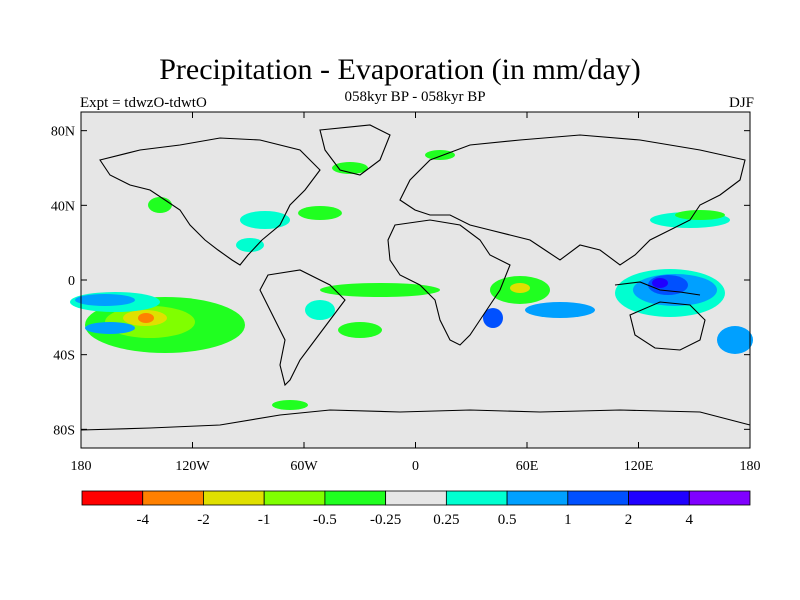  What do you see at coordinates (302, 328) in the screenshot?
I see `coast-south-america` at bounding box center [302, 328].